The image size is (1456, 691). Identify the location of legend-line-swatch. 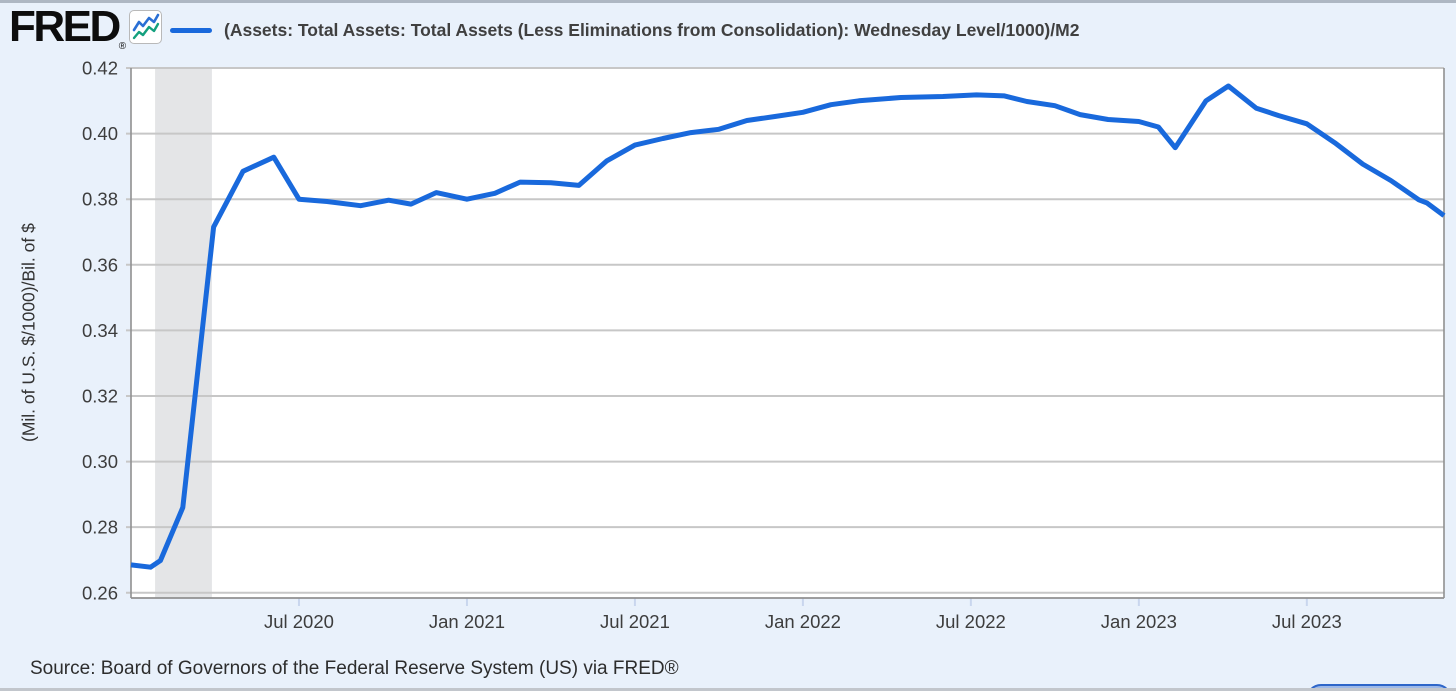
(191, 30).